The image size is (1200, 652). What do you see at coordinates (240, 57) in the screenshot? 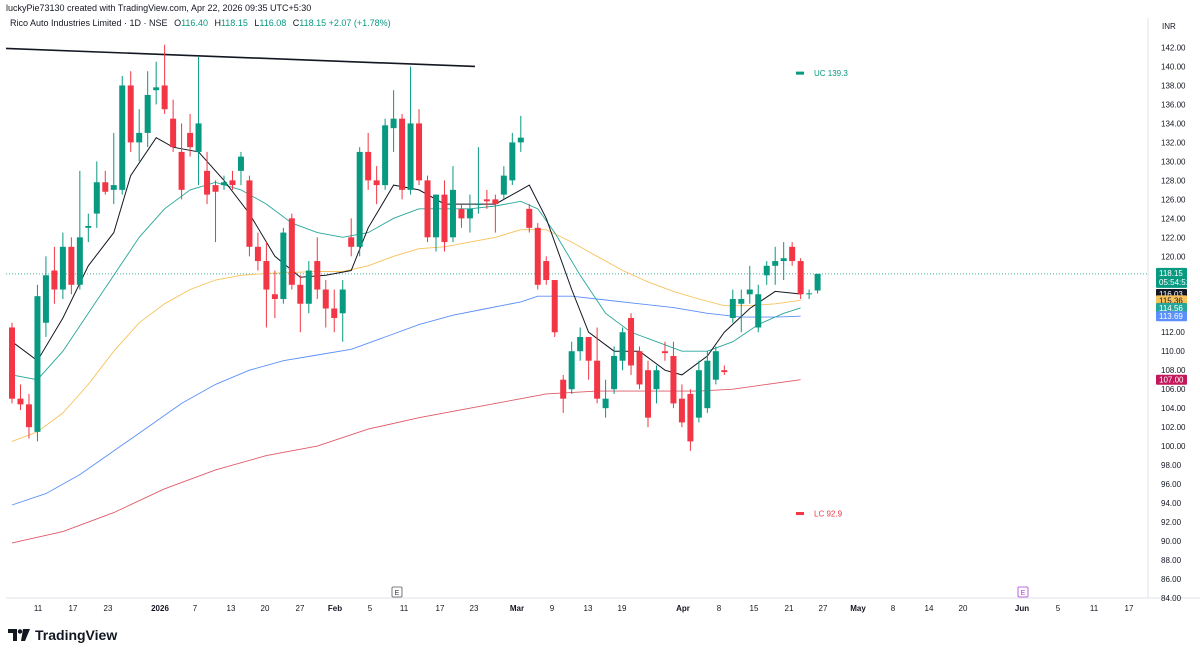
I see `trend-line` at bounding box center [240, 57].